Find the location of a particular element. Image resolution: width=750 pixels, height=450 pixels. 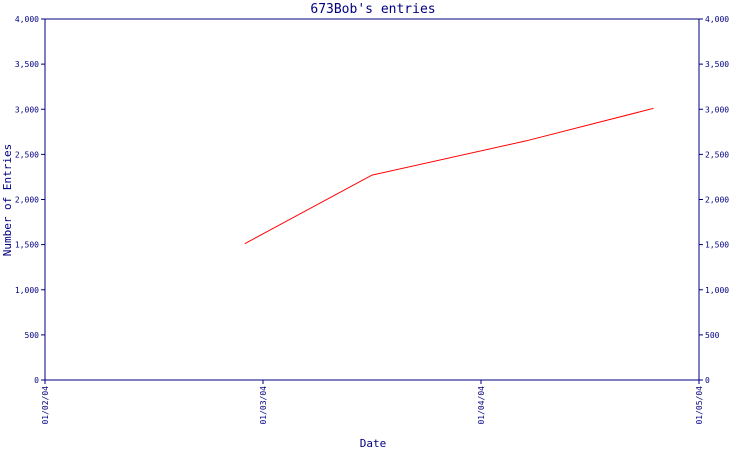

y-tick-label-right: 2,500 is located at coordinates (717, 154).